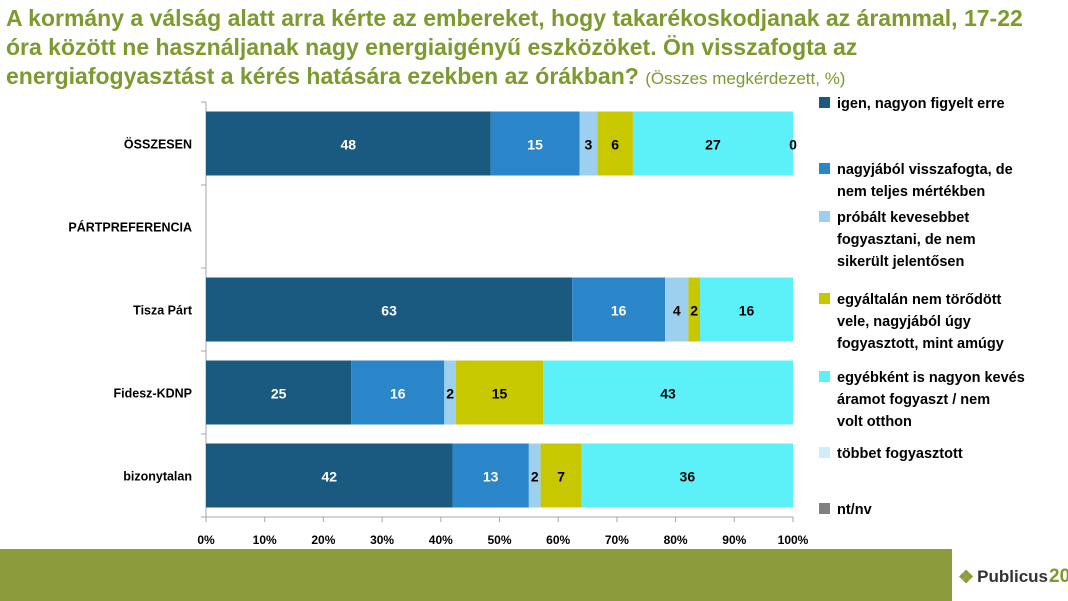  What do you see at coordinates (925, 170) in the screenshot?
I see `legend-label: nagyjából visszafogta, de` at bounding box center [925, 170].